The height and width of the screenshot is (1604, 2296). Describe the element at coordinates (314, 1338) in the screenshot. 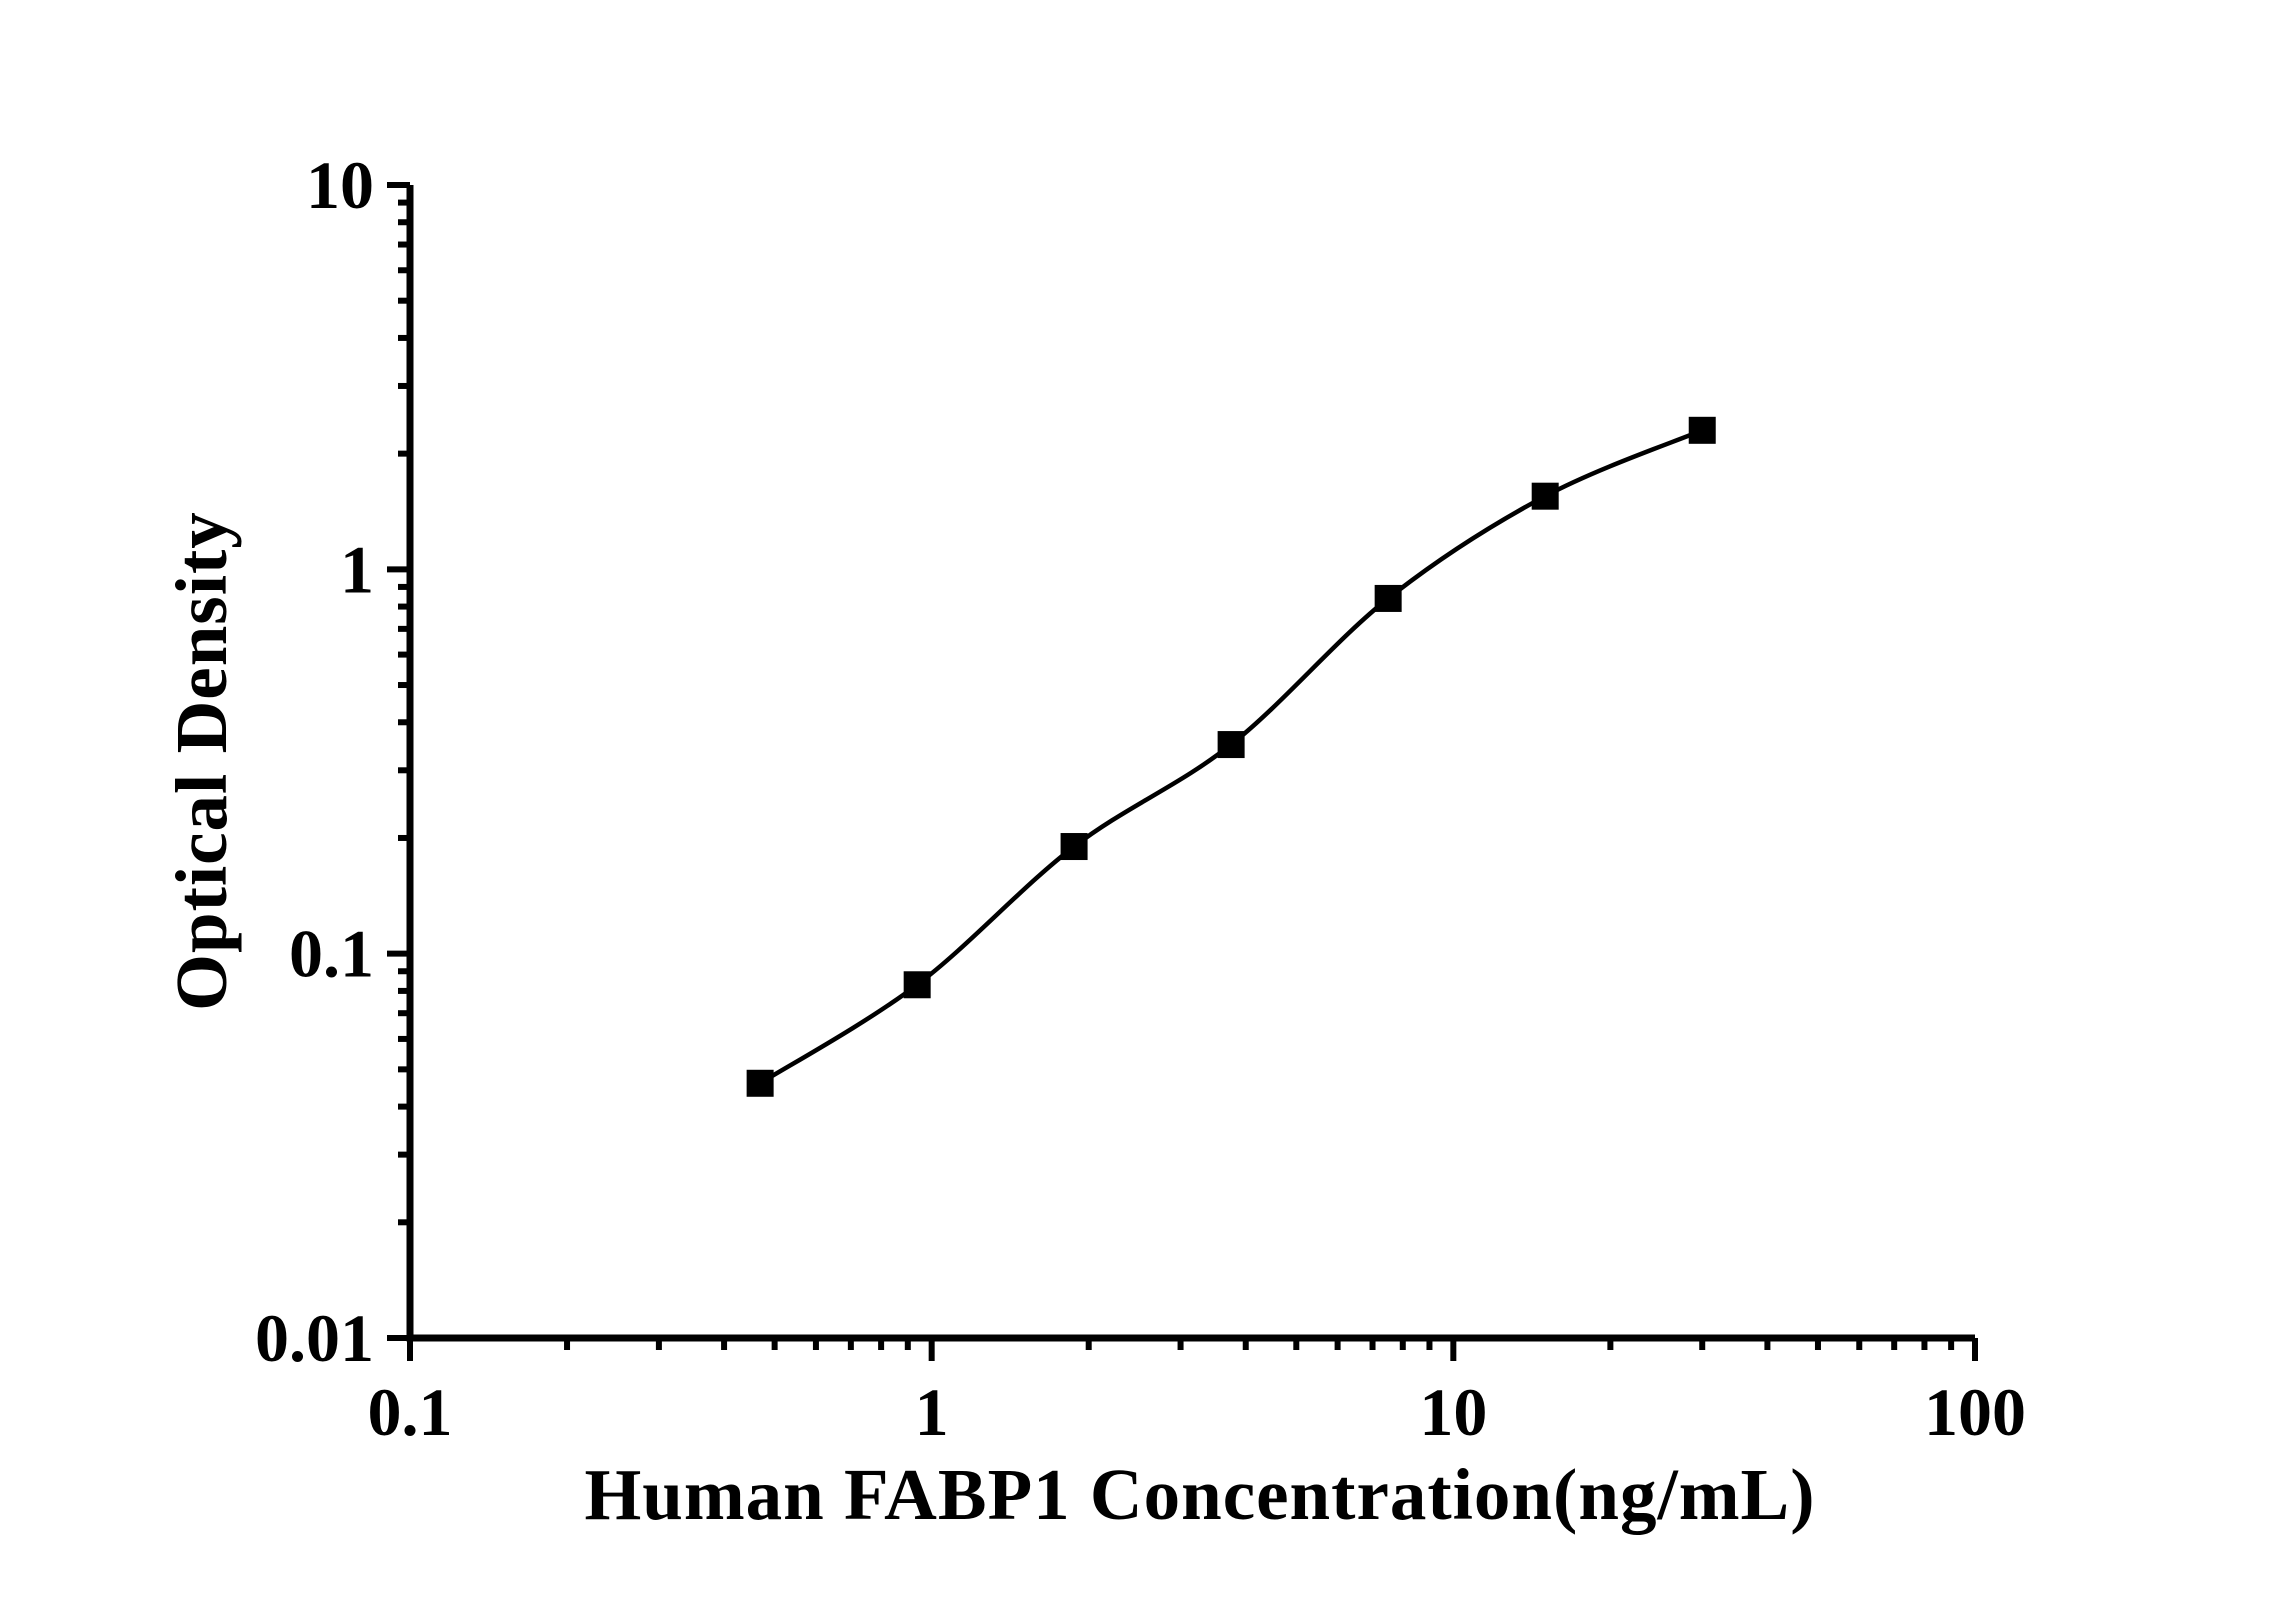

I see `y-tick-label: 0.01` at that location.